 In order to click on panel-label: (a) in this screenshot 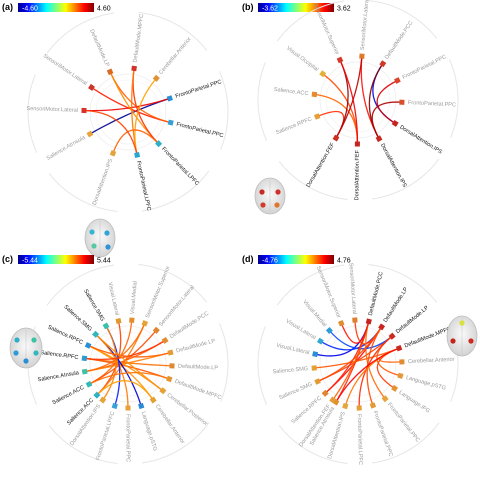, I will do `click(7, 7)`.